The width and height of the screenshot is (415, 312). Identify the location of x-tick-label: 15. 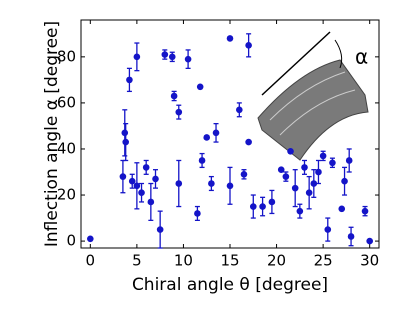
(229, 261).